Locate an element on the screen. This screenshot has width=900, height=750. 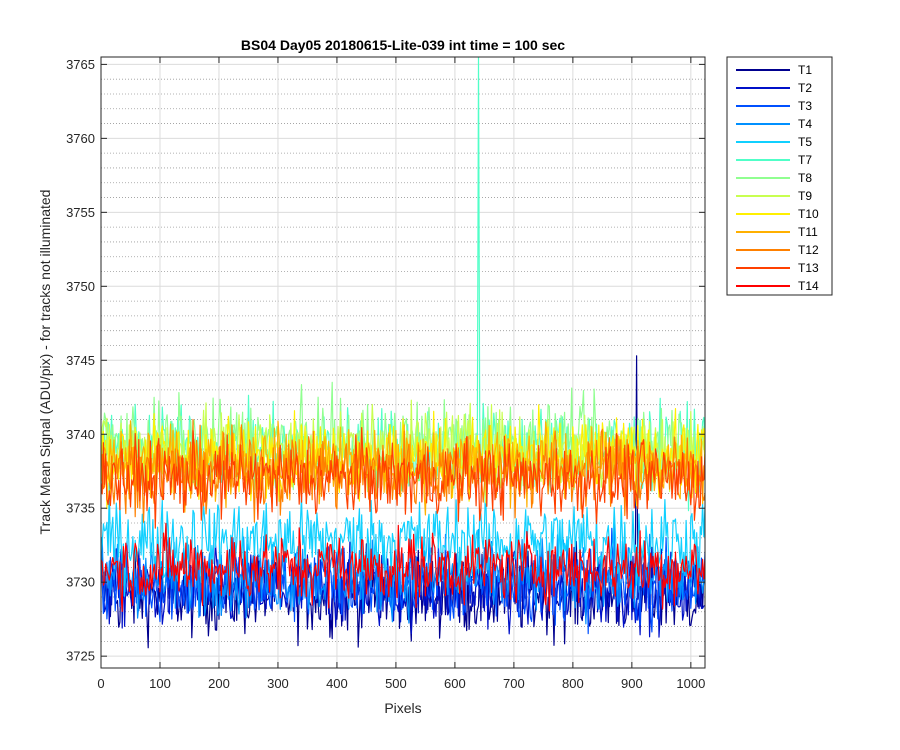
x-tick-label: 400 is located at coordinates (337, 683).